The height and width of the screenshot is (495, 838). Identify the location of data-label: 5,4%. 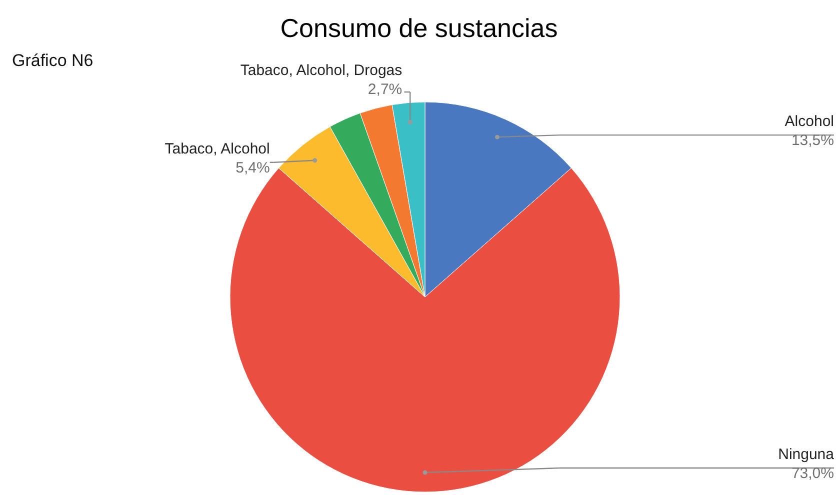
(253, 167).